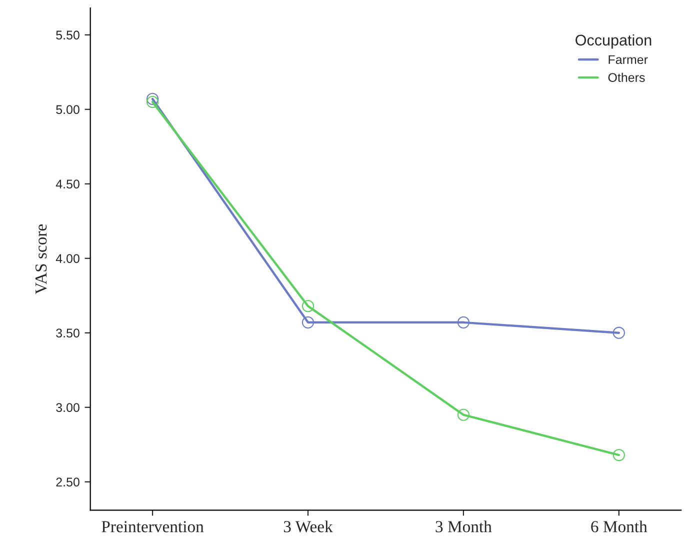  What do you see at coordinates (464, 526) in the screenshot?
I see `x-tick-label: 3 Month` at bounding box center [464, 526].